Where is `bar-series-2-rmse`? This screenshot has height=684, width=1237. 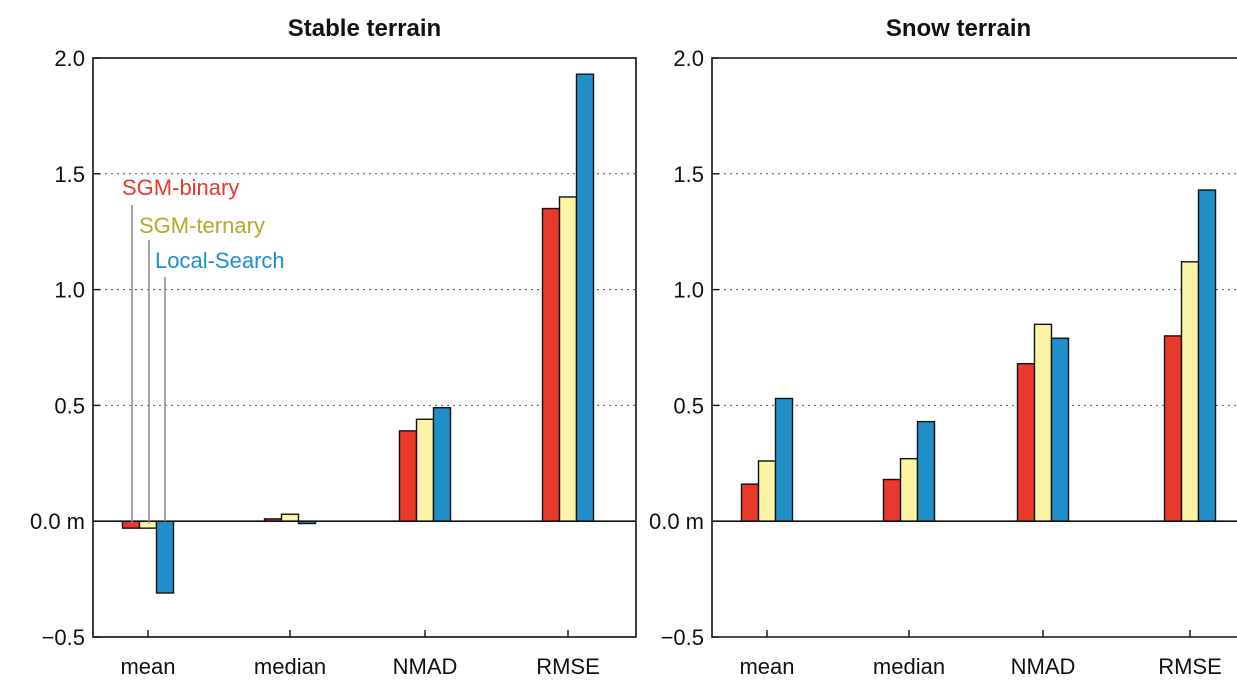 bar-series-2-rmse is located at coordinates (1190, 391).